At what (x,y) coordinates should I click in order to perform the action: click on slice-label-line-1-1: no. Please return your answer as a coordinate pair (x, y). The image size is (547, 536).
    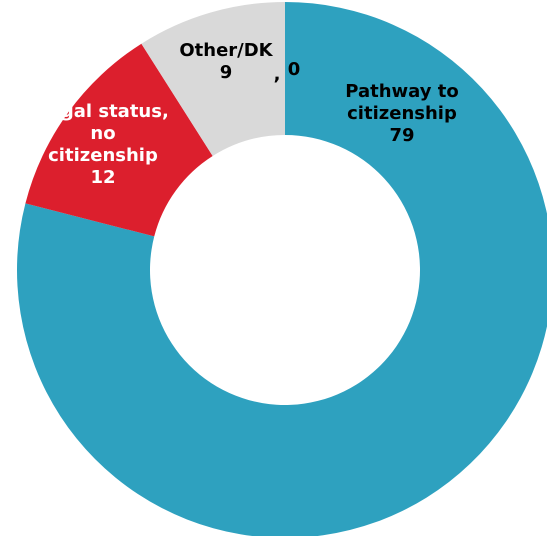
    Looking at the image, I should click on (102, 133).